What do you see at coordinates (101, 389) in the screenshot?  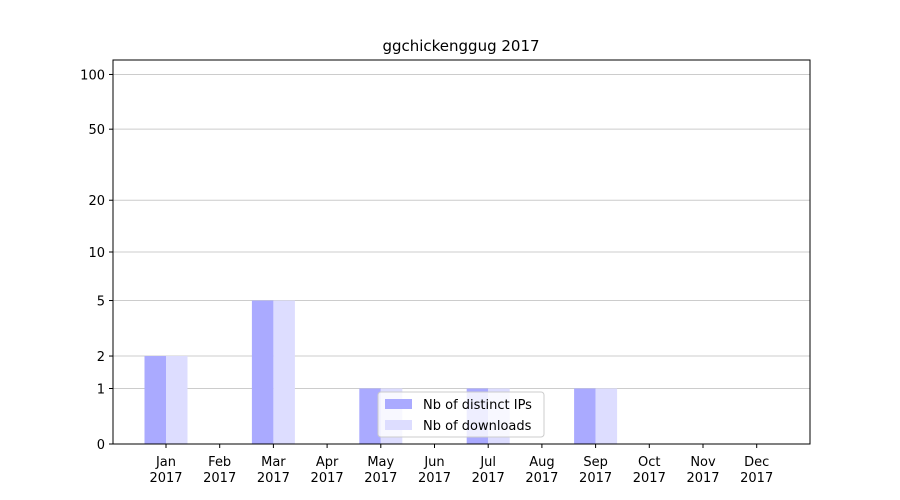 I see `y-tick-label: 1` at bounding box center [101, 389].